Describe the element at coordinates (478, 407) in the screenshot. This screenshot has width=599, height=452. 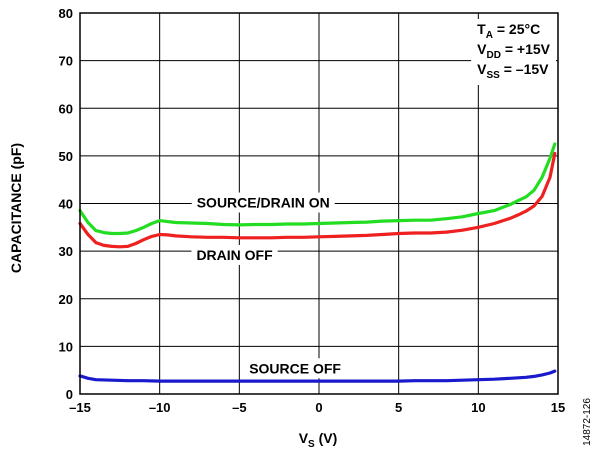
I see `x-tick-label: 10` at that location.